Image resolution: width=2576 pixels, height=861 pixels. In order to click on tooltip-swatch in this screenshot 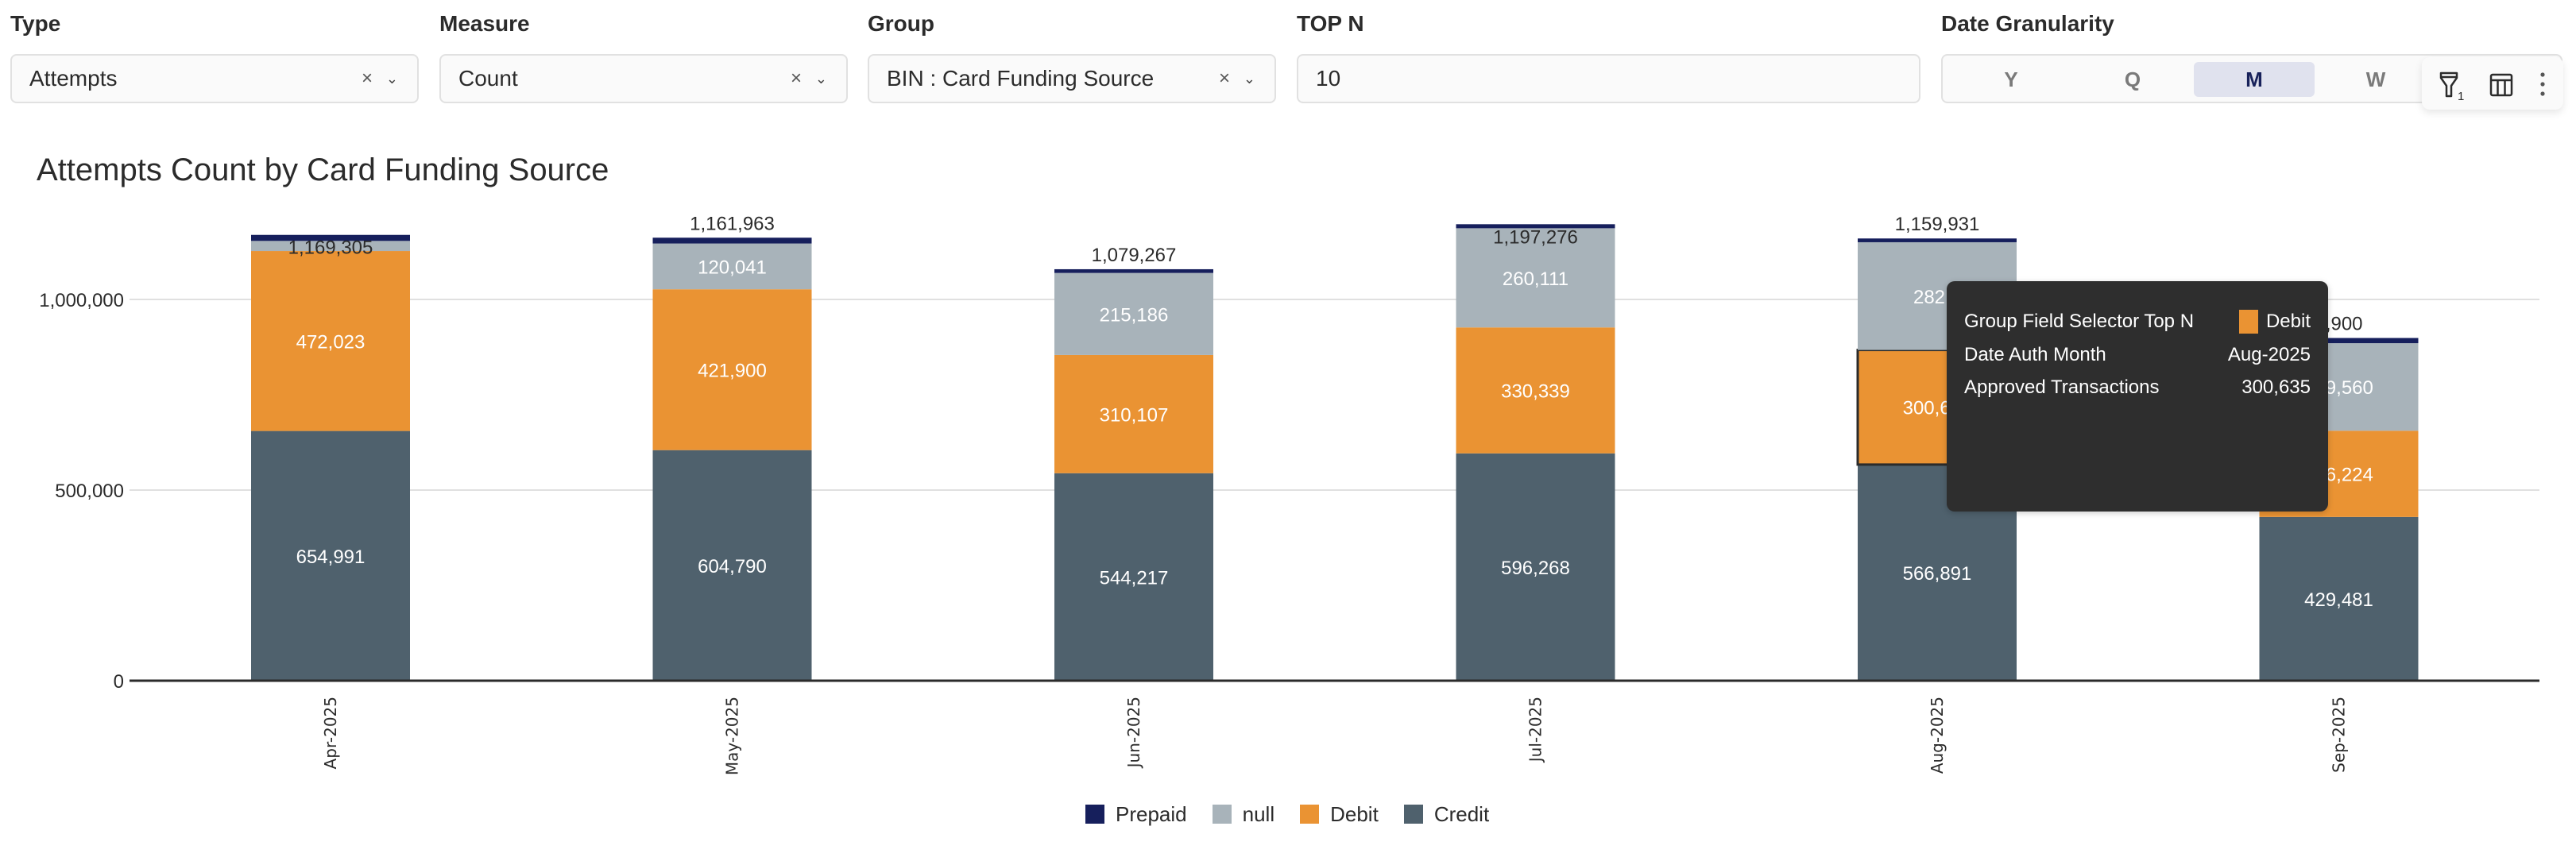, I will do `click(2248, 322)`.